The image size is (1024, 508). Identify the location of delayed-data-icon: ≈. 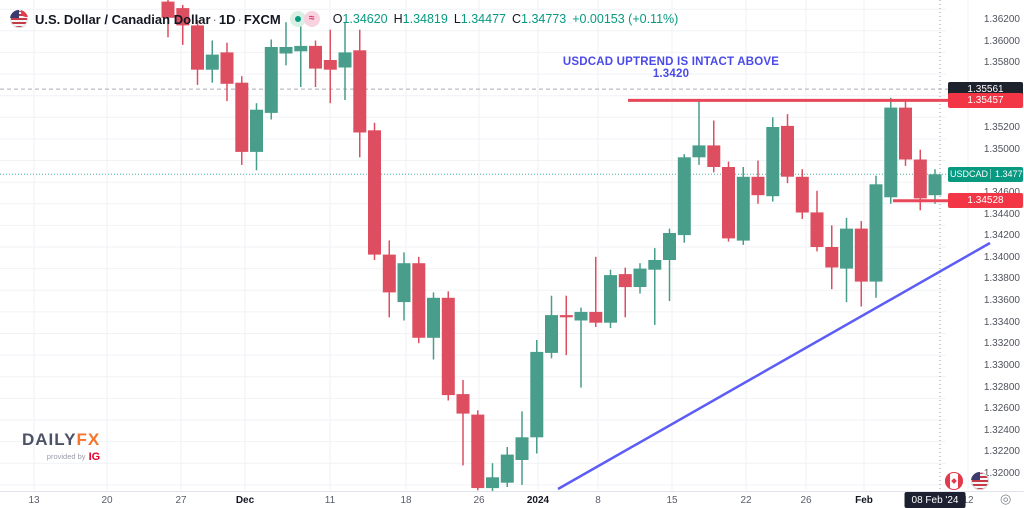
(311, 19).